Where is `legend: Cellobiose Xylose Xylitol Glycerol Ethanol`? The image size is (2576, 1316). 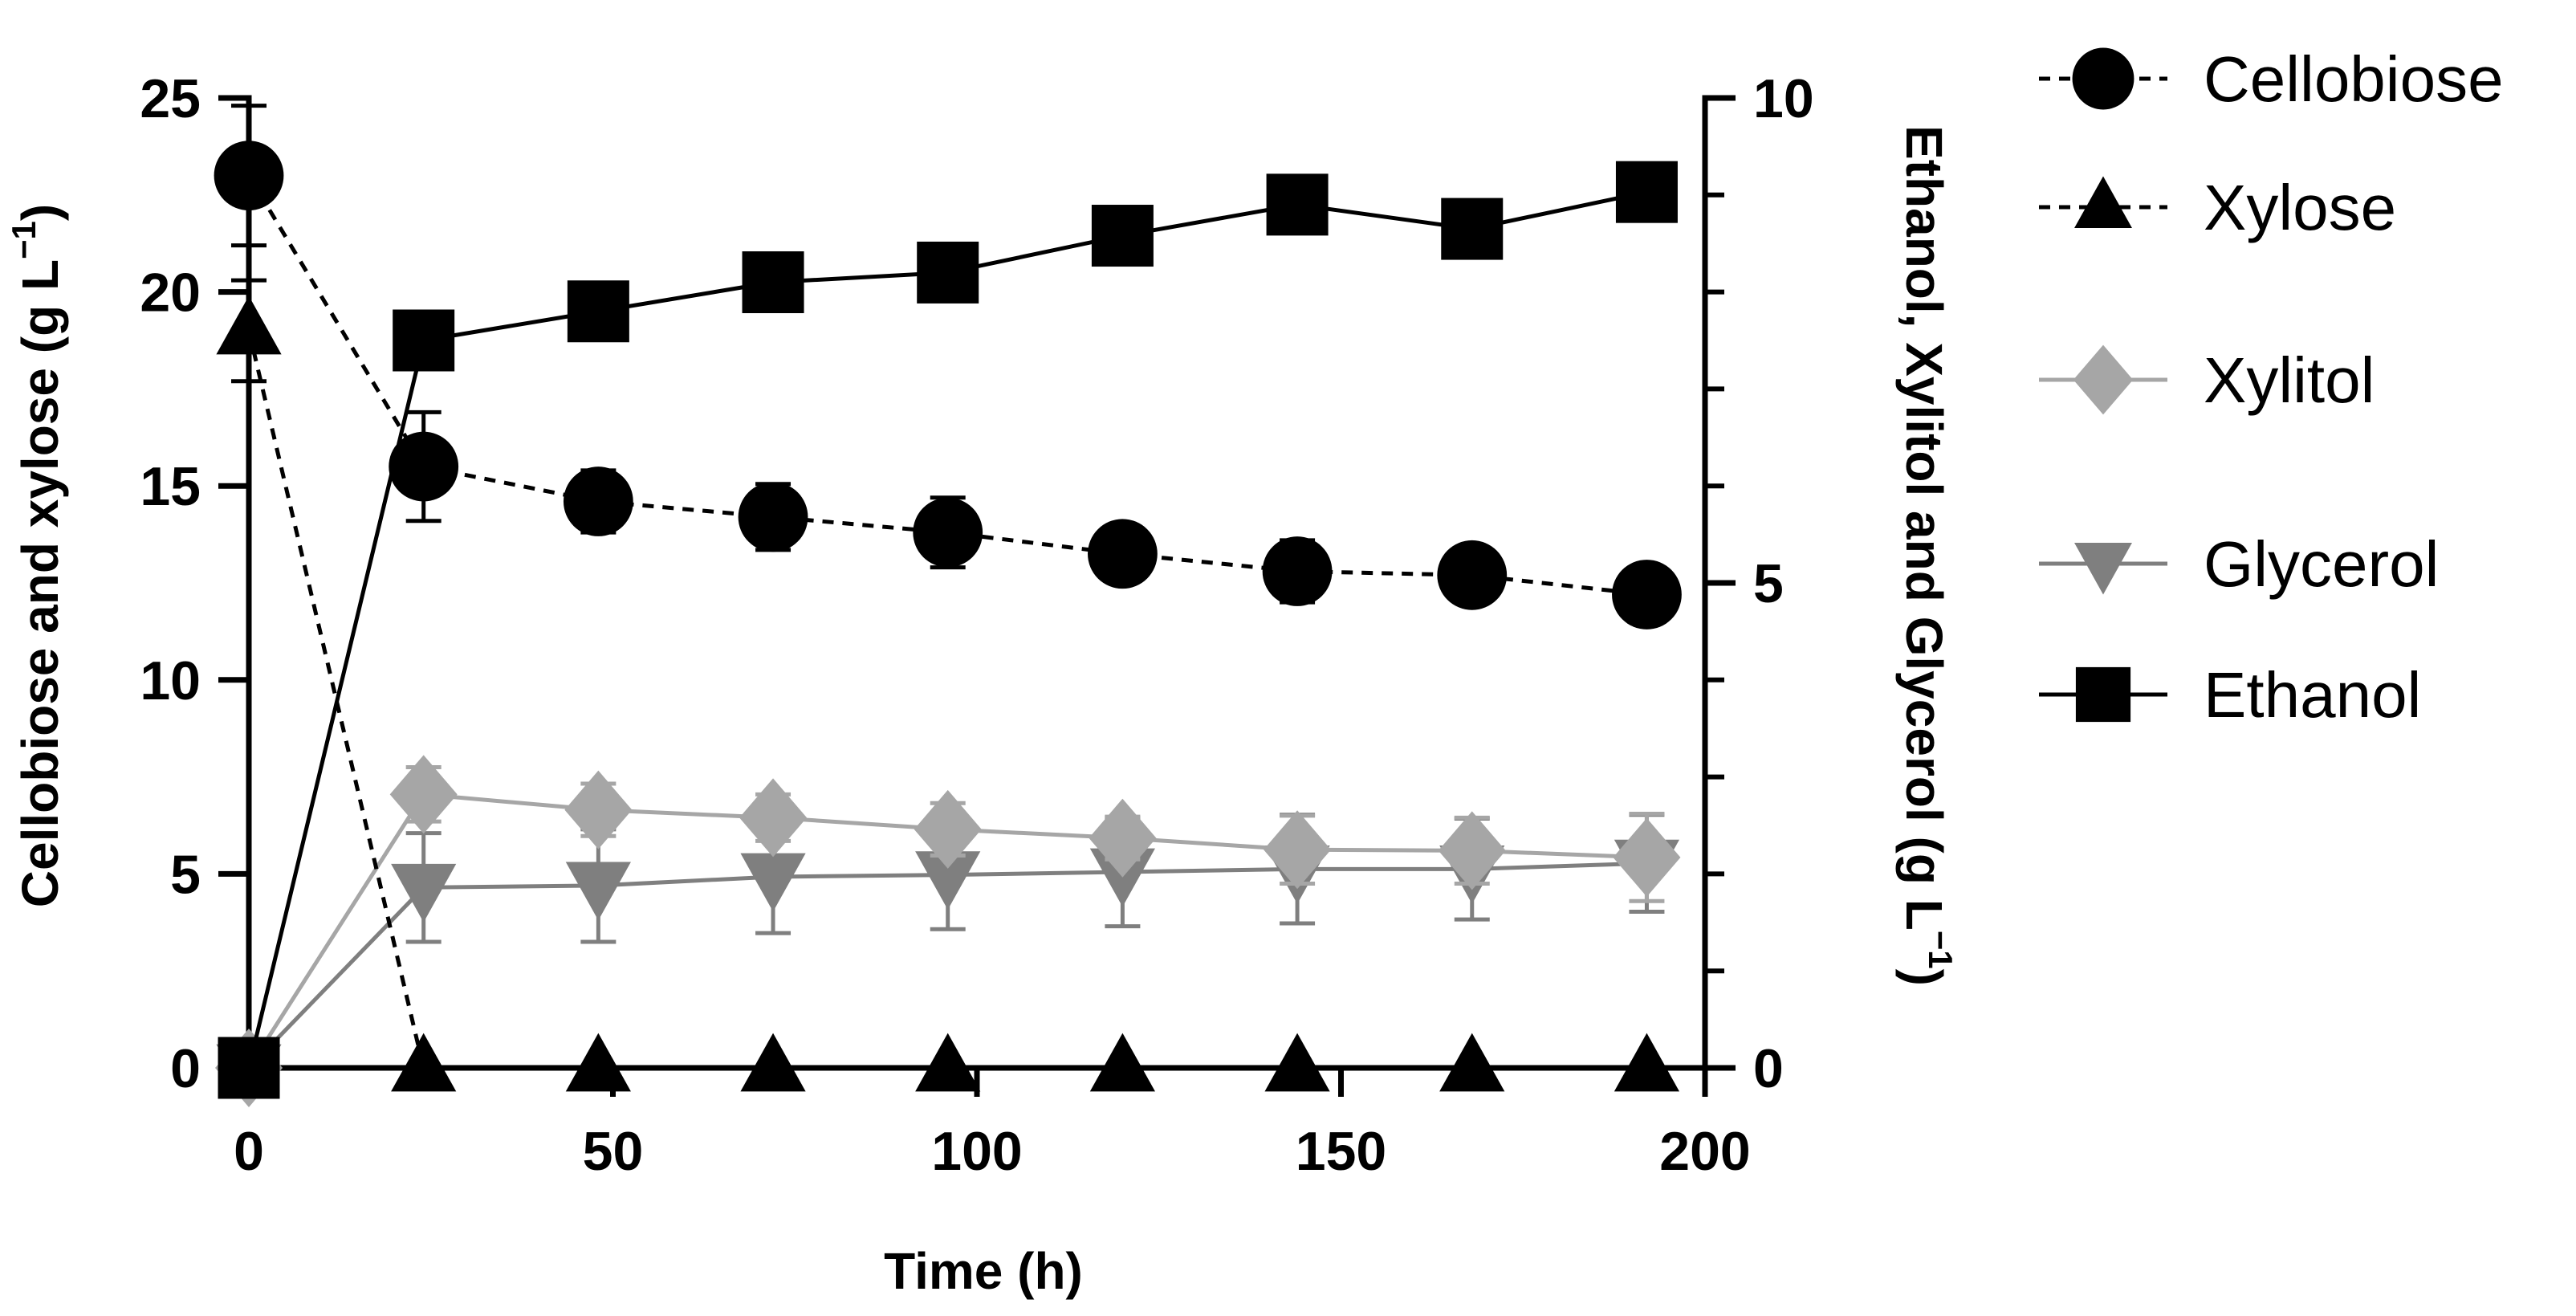 legend: Cellobiose Xylose Xylitol Glycerol Ethanol is located at coordinates (2271, 387).